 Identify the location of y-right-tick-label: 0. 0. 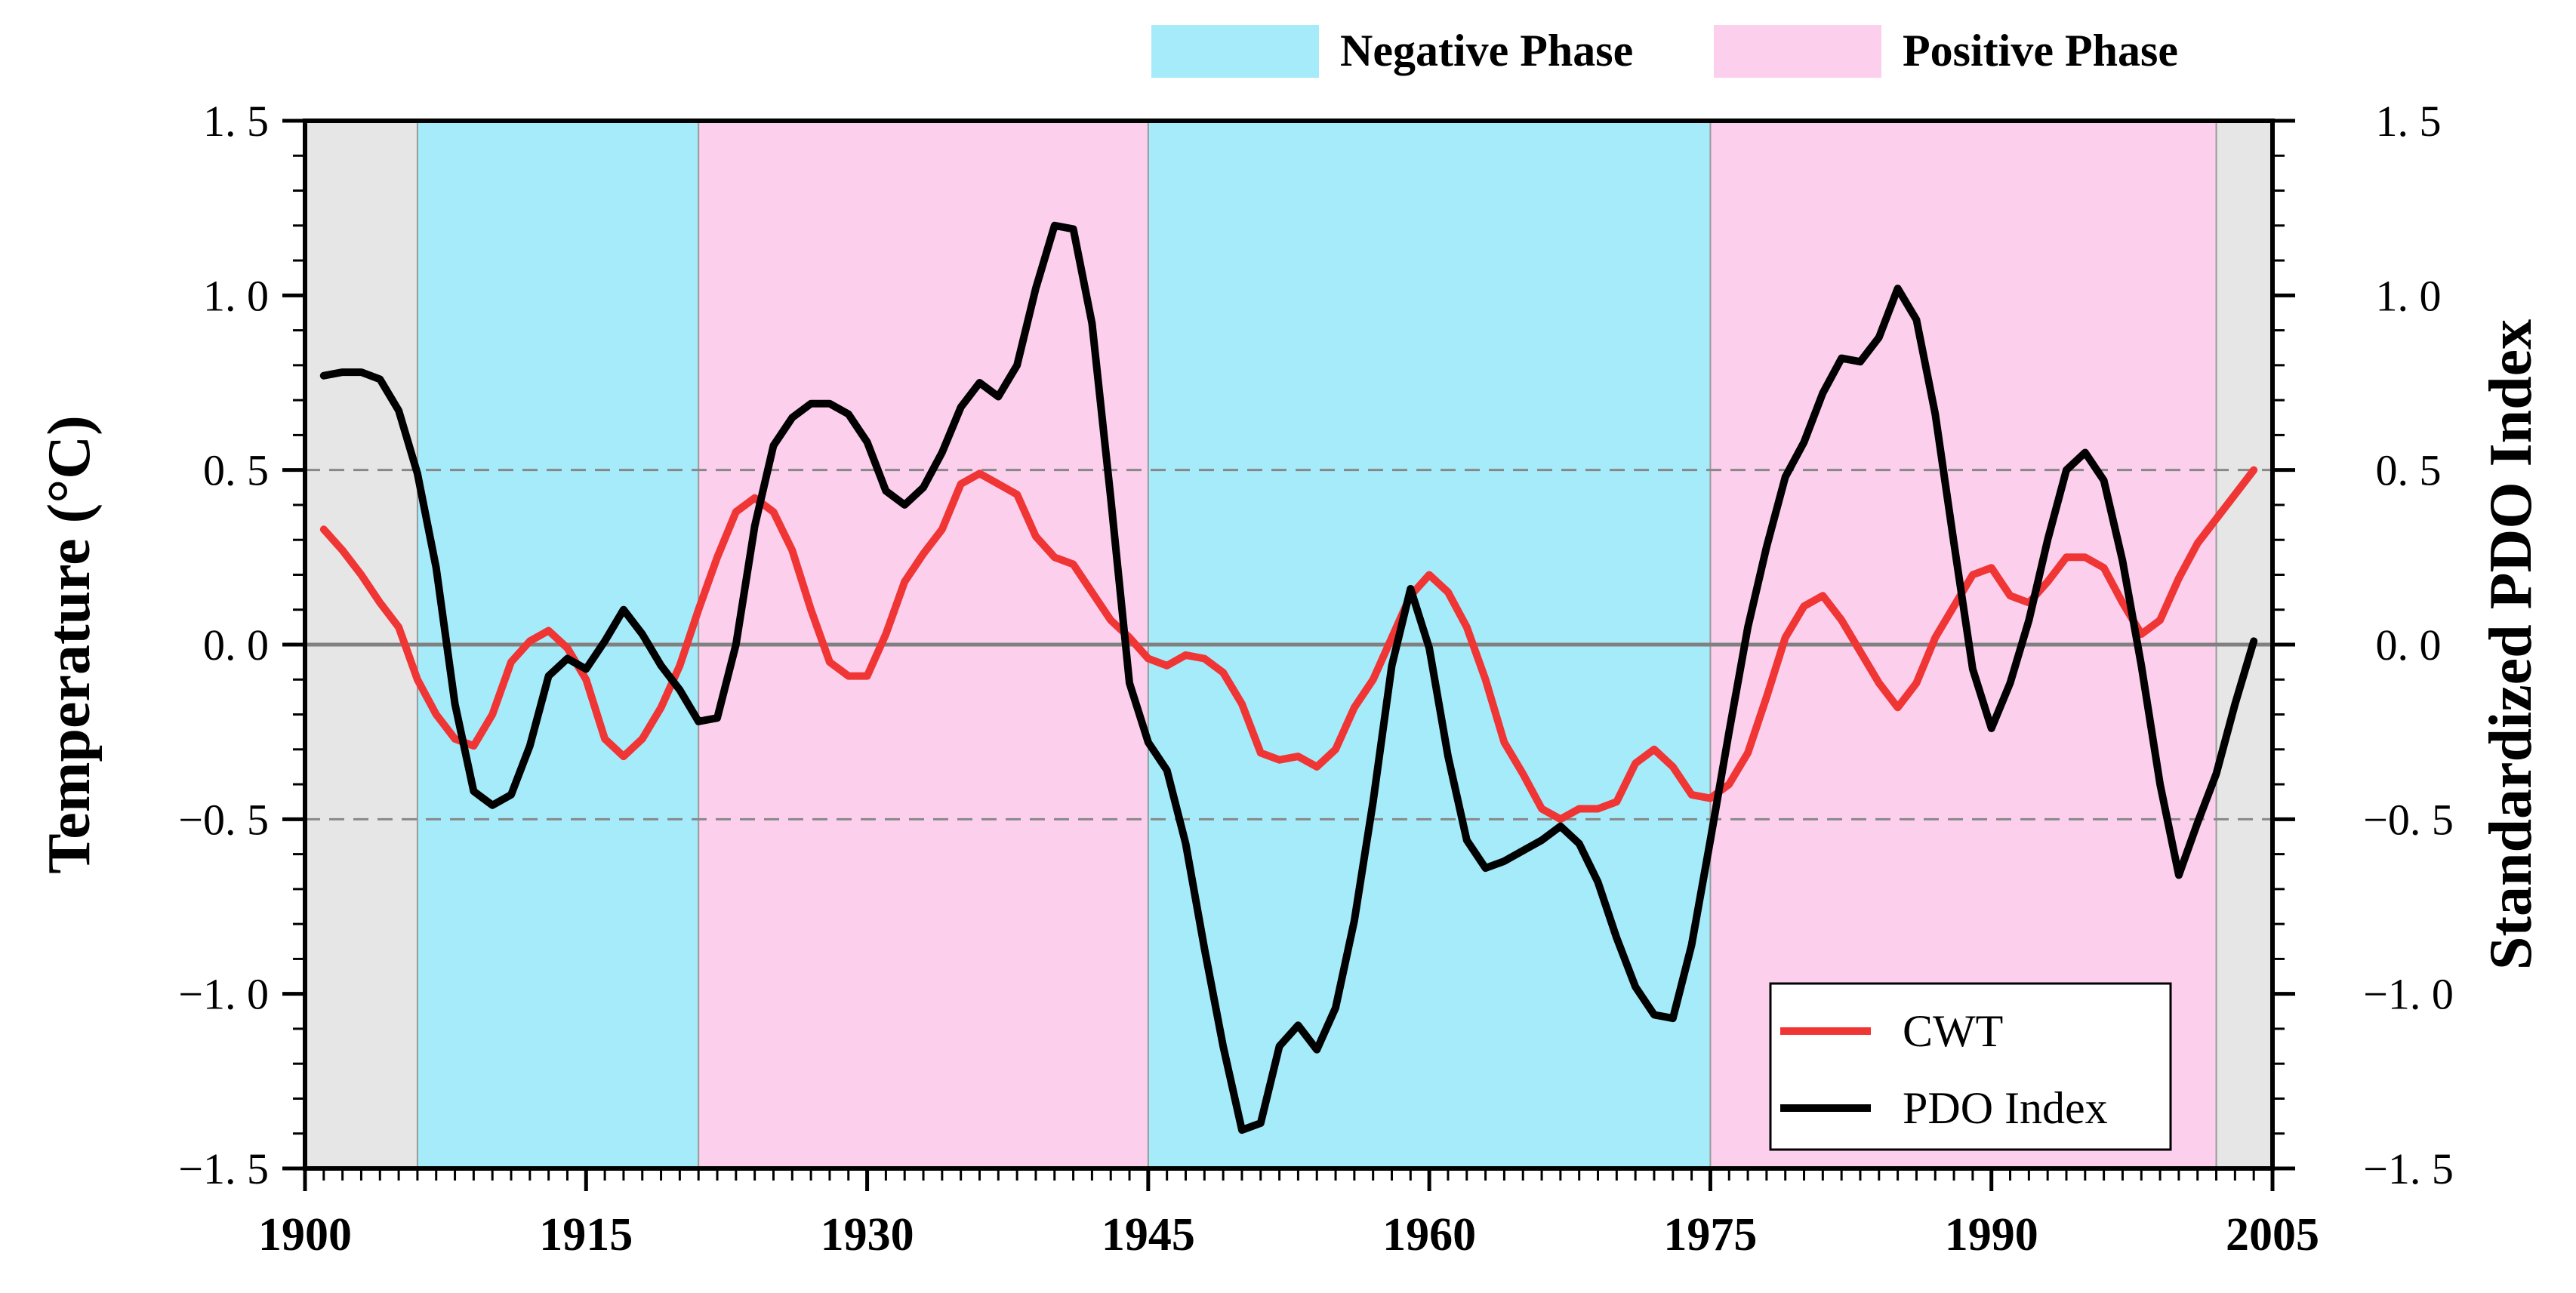
(2409, 645).